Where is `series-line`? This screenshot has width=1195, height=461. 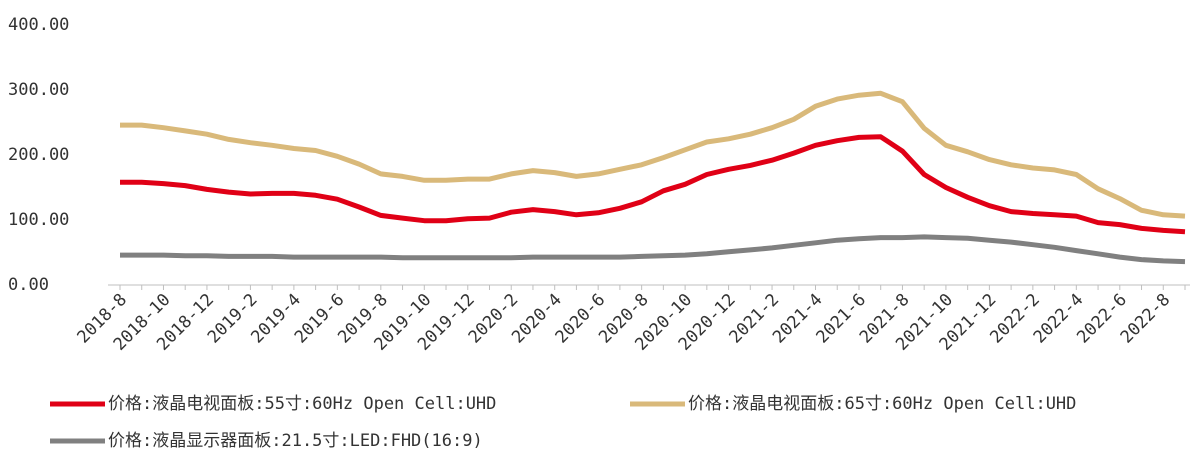 series-line is located at coordinates (653, 249).